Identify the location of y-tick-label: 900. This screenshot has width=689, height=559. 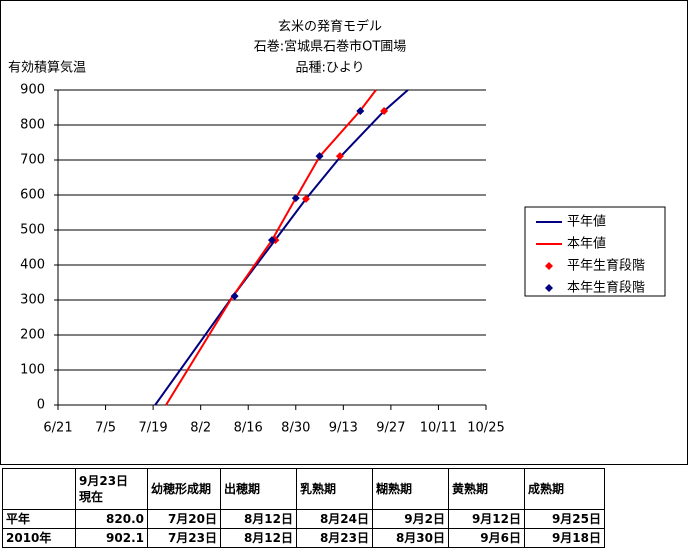
(32, 90).